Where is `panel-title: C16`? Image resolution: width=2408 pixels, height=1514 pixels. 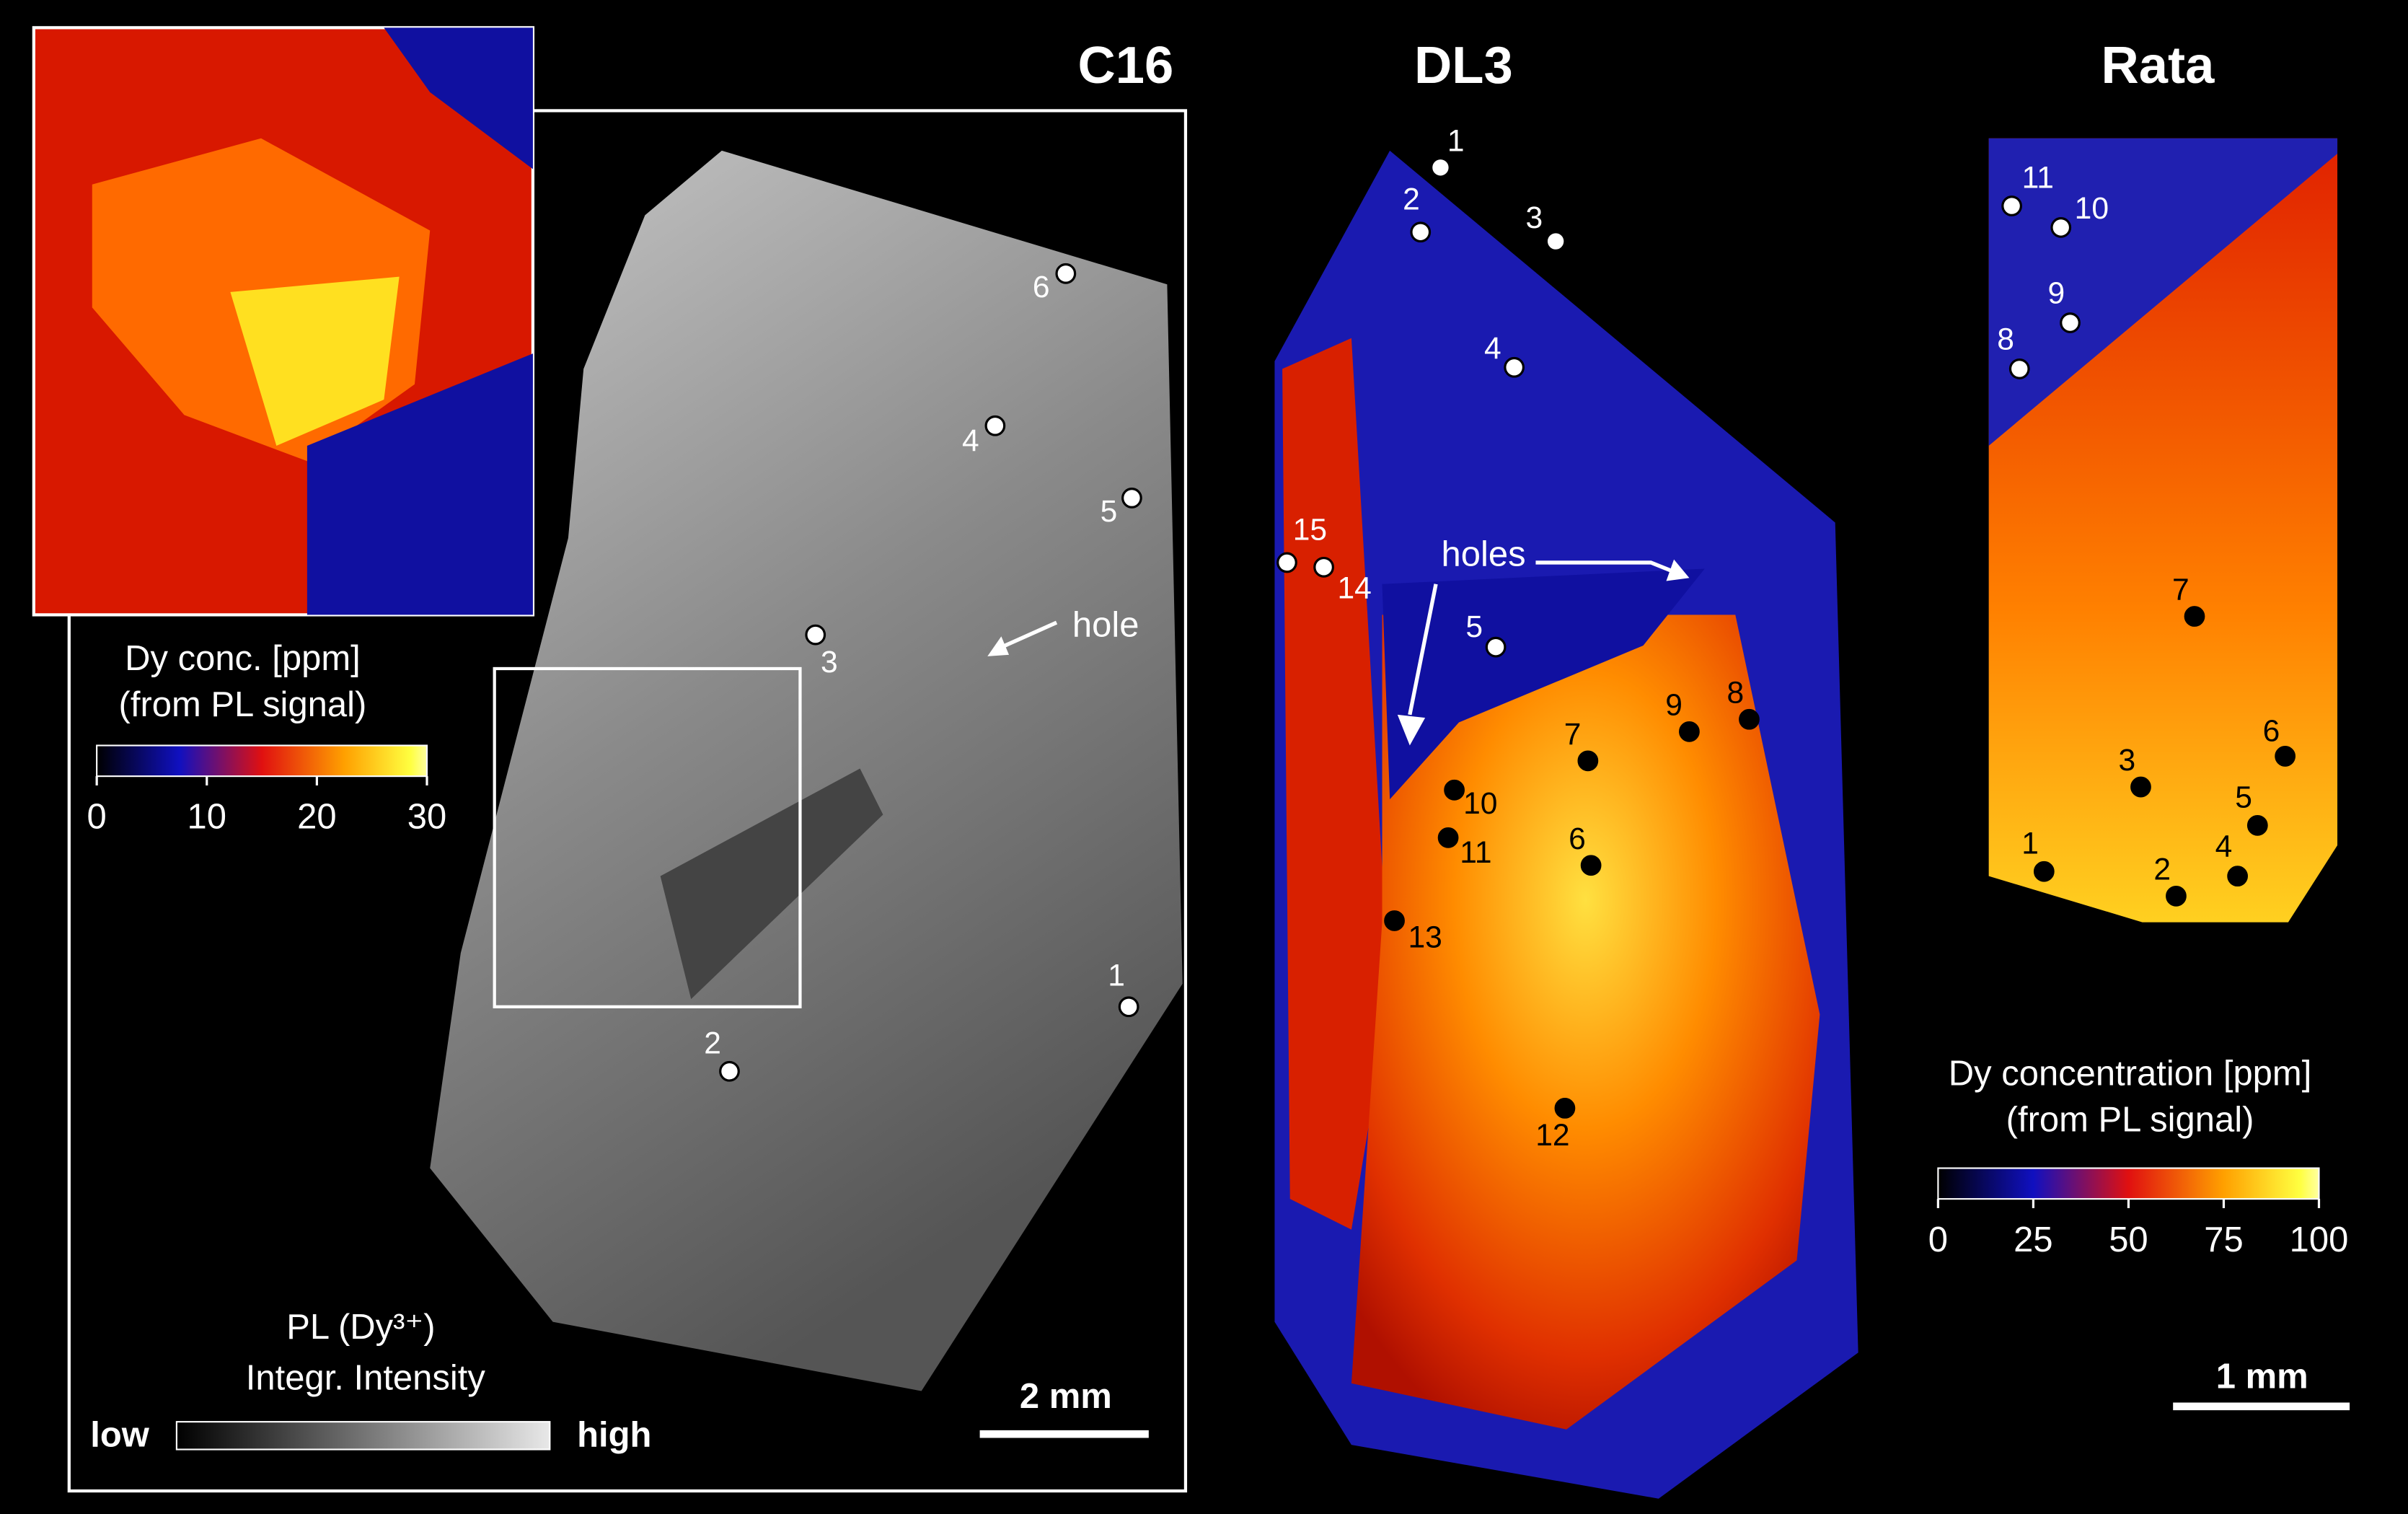 panel-title: C16 is located at coordinates (1126, 65).